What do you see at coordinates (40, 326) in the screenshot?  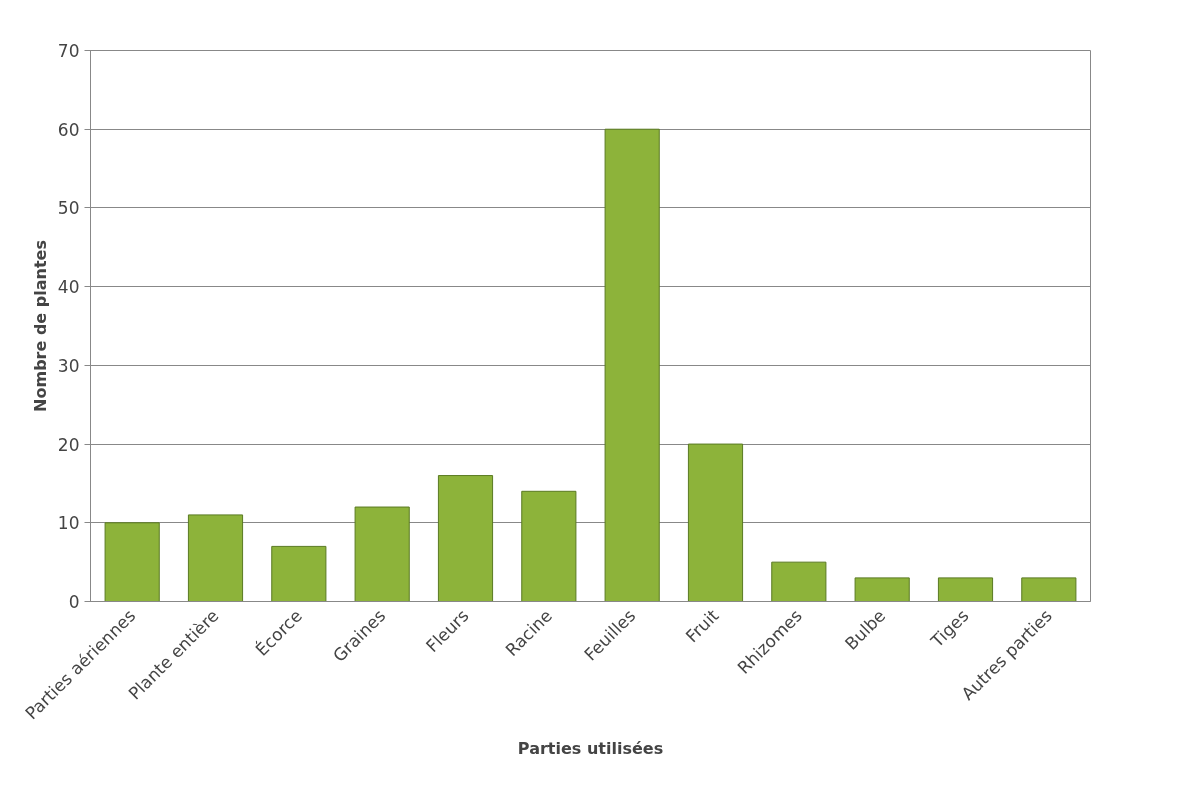 I see `y-axis-title: Nombre de plantes` at bounding box center [40, 326].